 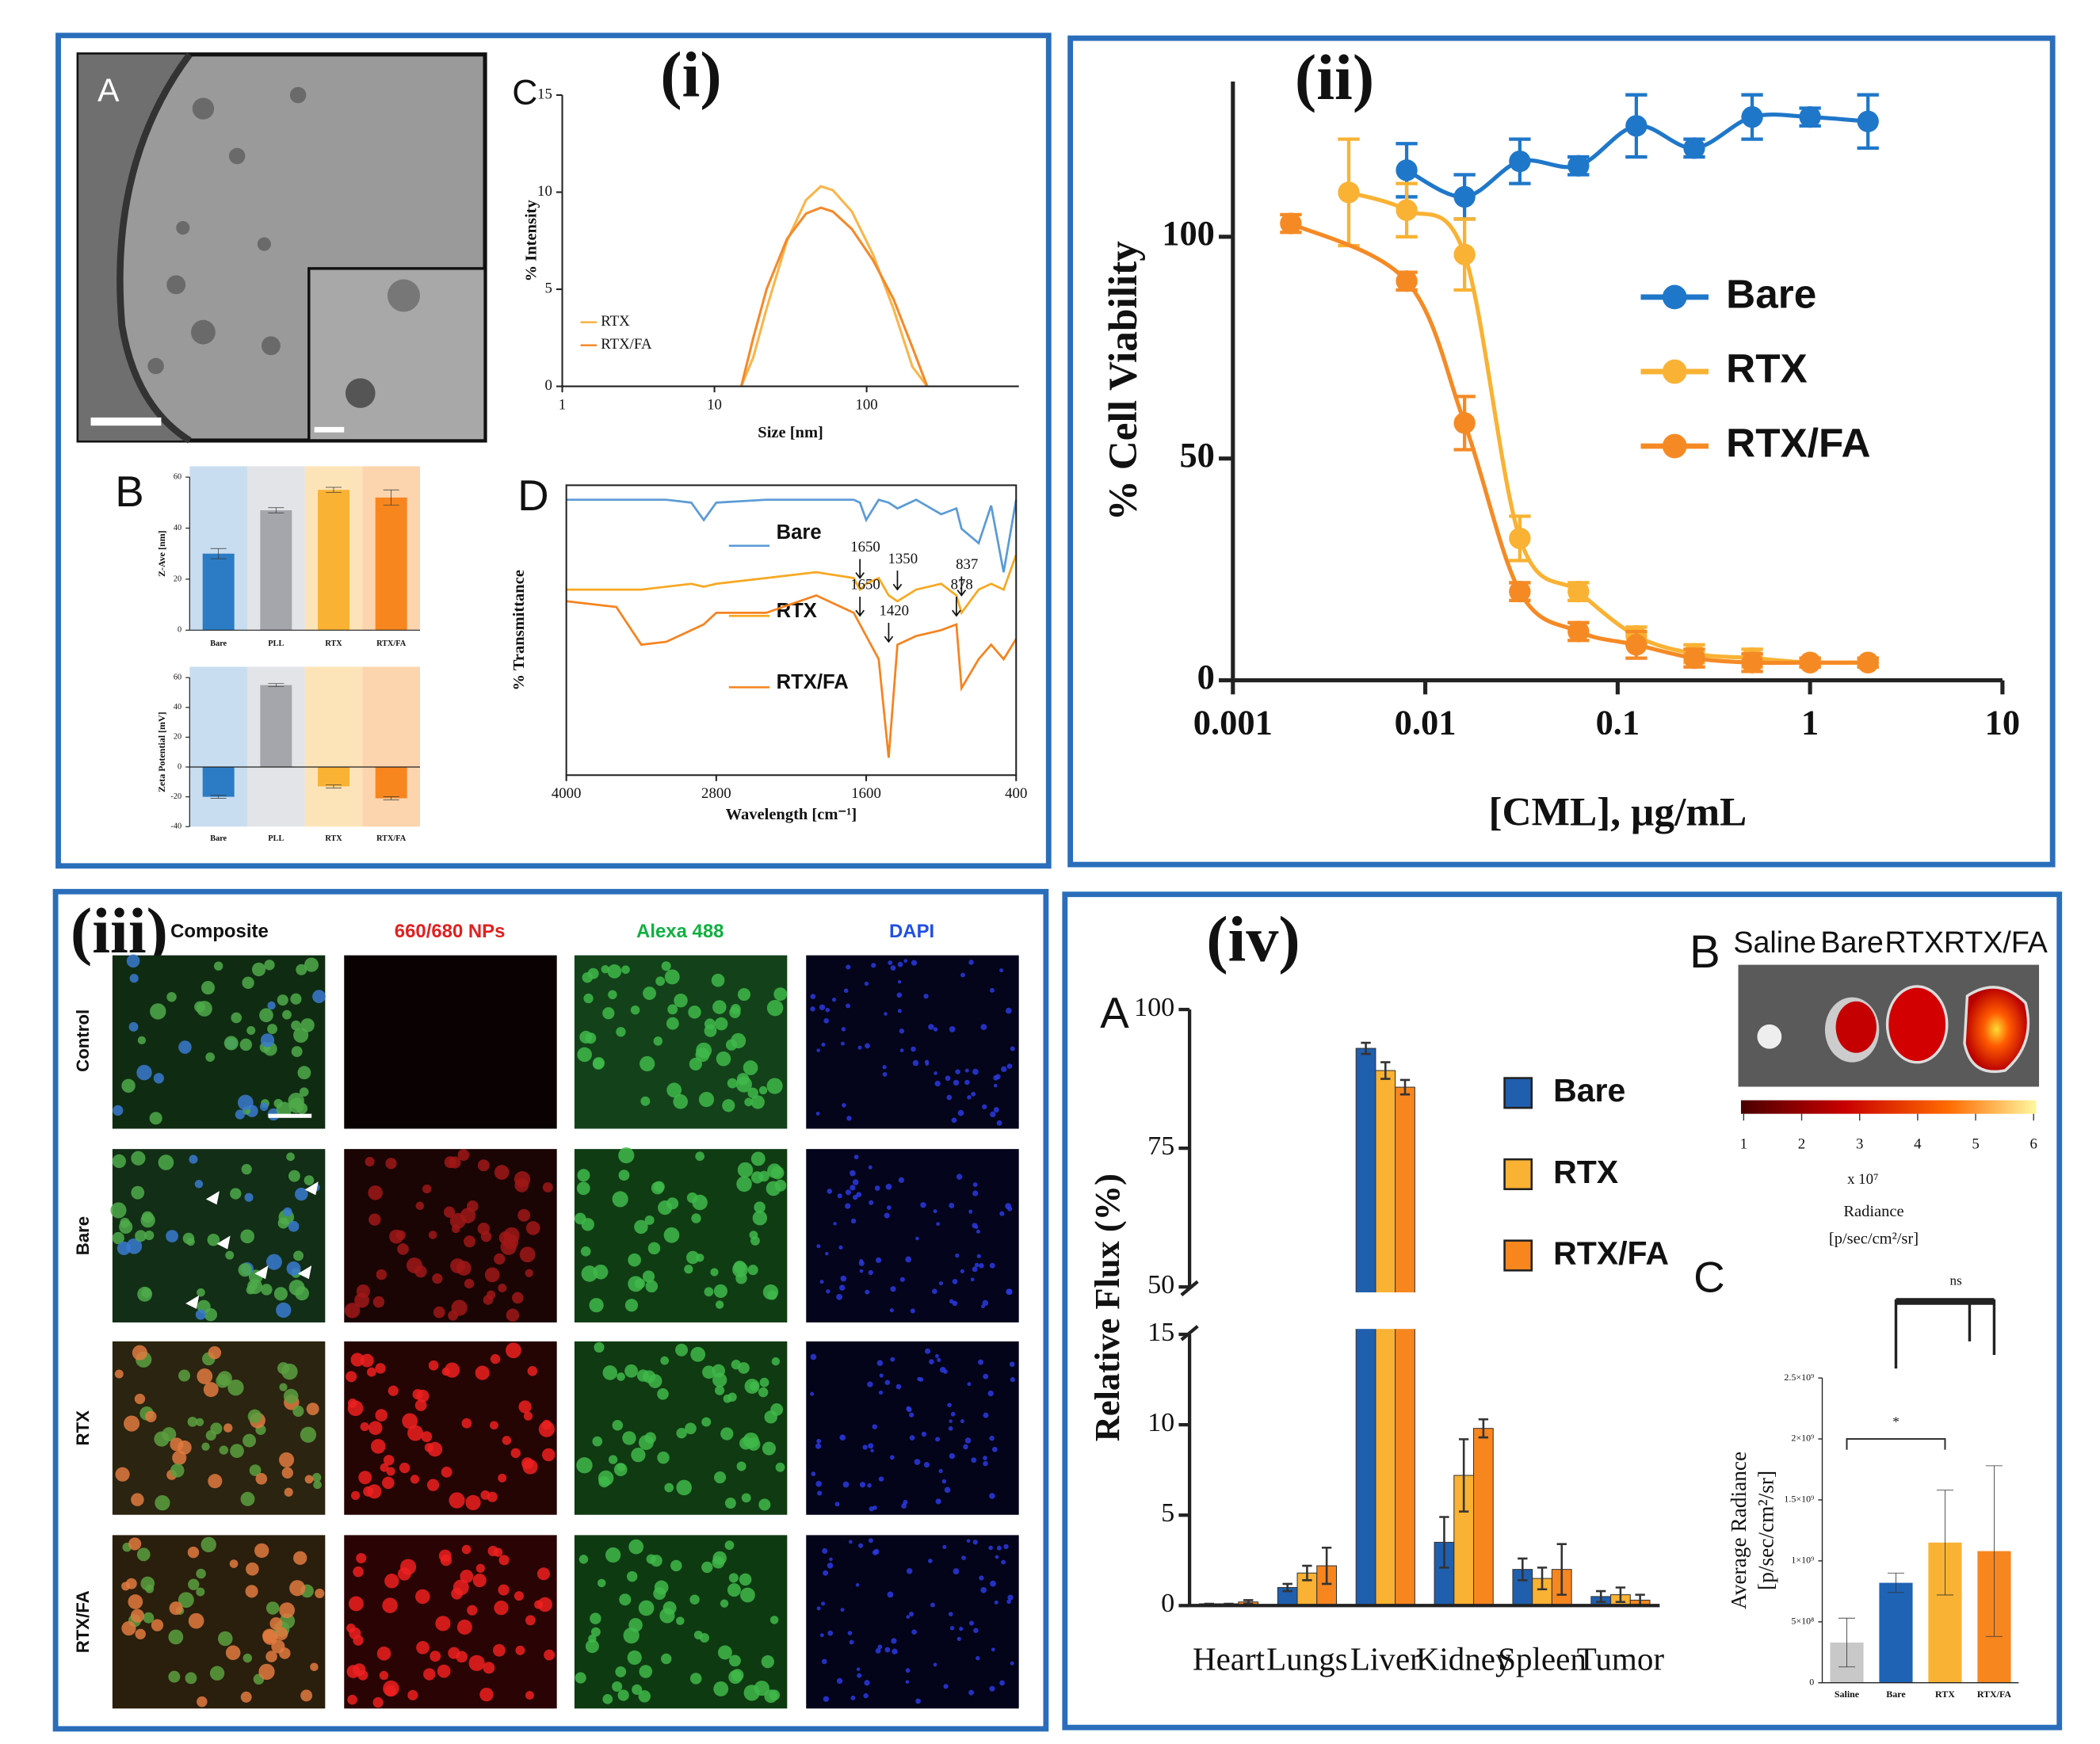 What do you see at coordinates (865, 585) in the screenshot?
I see `annotation-label: 1650` at bounding box center [865, 585].